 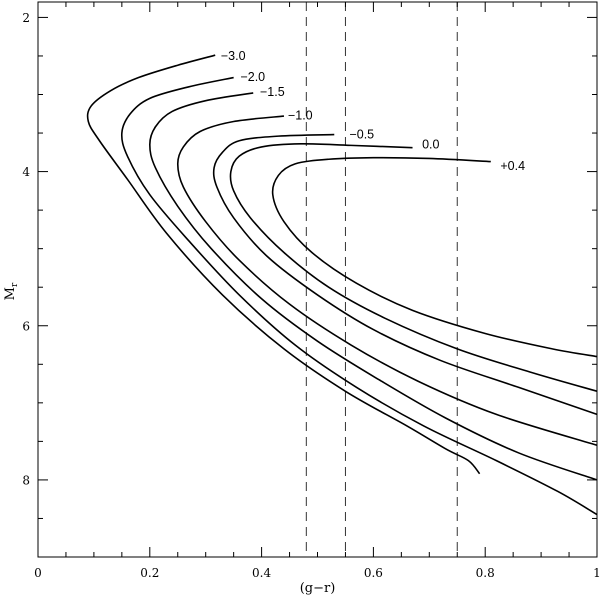 I want to click on y-tick-label: 4, so click(x=26, y=172).